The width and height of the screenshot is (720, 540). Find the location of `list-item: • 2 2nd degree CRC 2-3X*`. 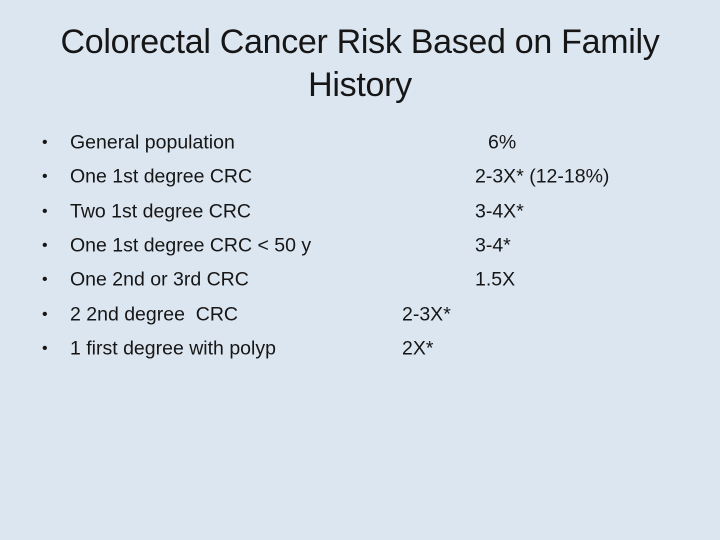

list-item: • 2 2nd degree CRC 2-3X* is located at coordinates (360, 315).